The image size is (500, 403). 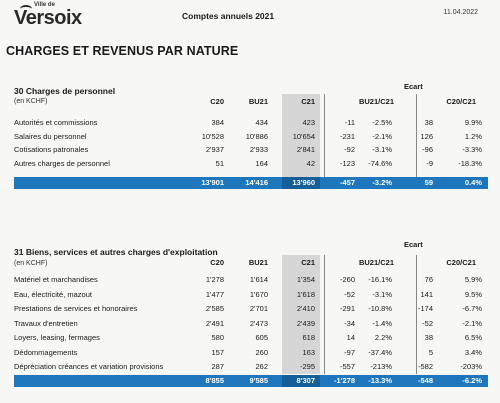 I want to click on cell-bu21: 1'670, so click(x=258, y=294).